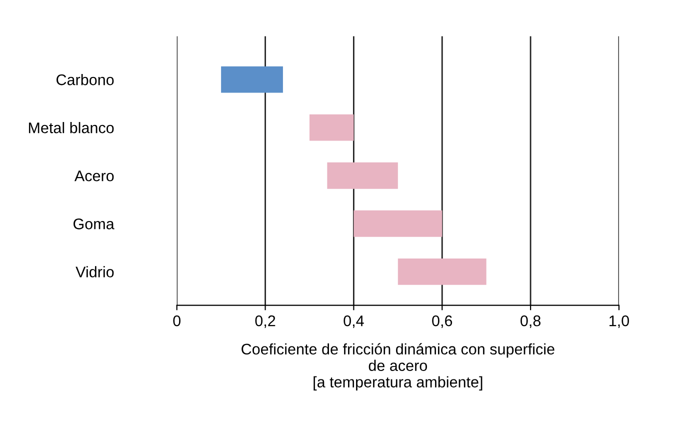 The width and height of the screenshot is (675, 427). Describe the element at coordinates (530, 321) in the screenshot. I see `x-tick-label: 0,8` at that location.